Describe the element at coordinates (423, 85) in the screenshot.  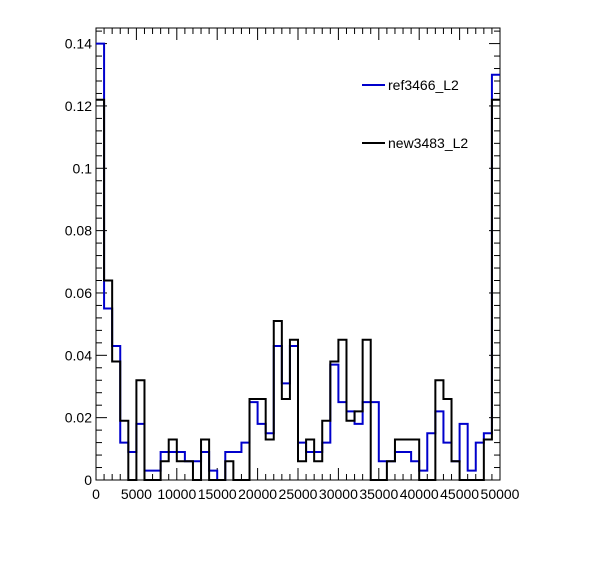
I see `legend-label-ref3466-l2: ref3466_L2` at that location.